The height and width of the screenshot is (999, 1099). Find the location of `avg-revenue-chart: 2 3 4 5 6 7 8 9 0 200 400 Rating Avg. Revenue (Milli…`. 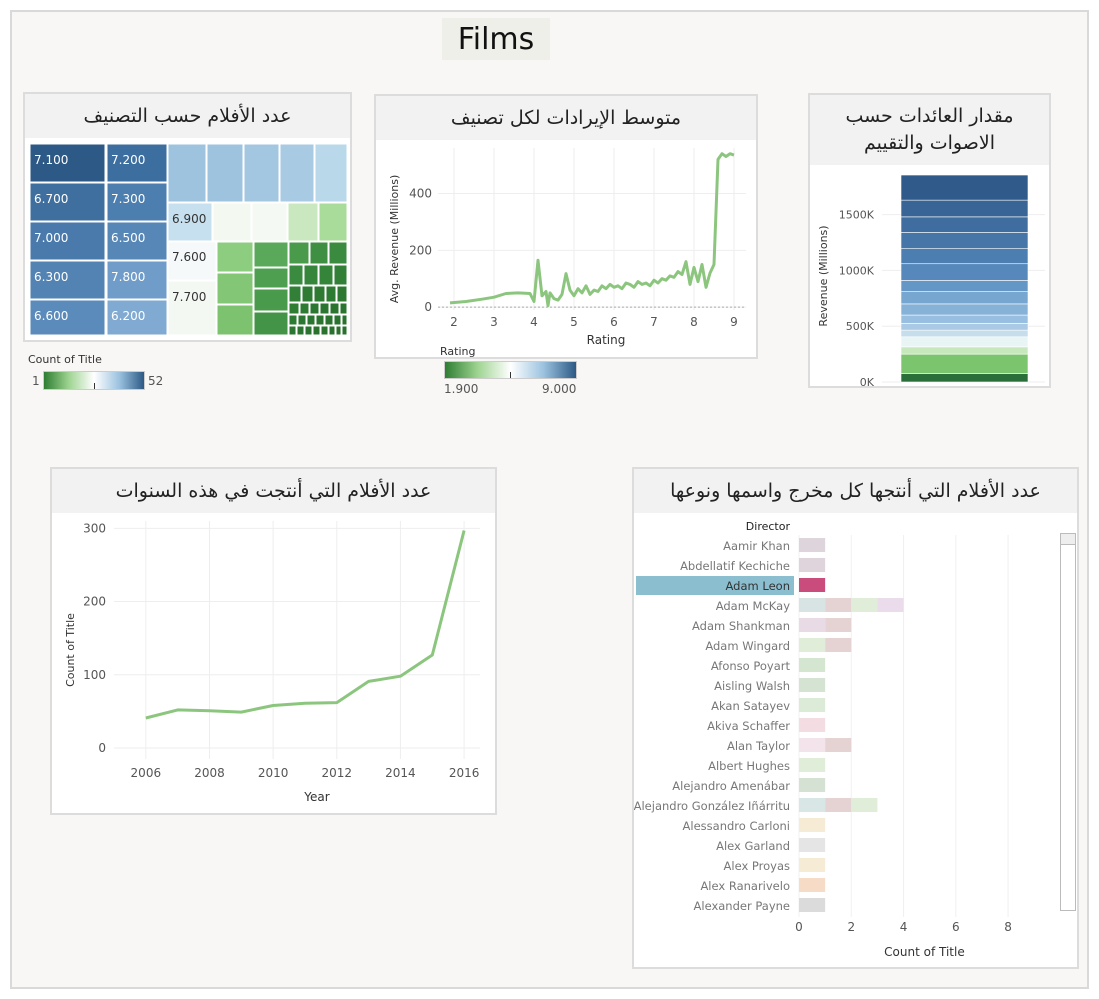

avg-revenue-chart: 2 3 4 5 6 7 8 9 0 200 400 Rating Avg. Revenue (Milli… is located at coordinates (566, 249).